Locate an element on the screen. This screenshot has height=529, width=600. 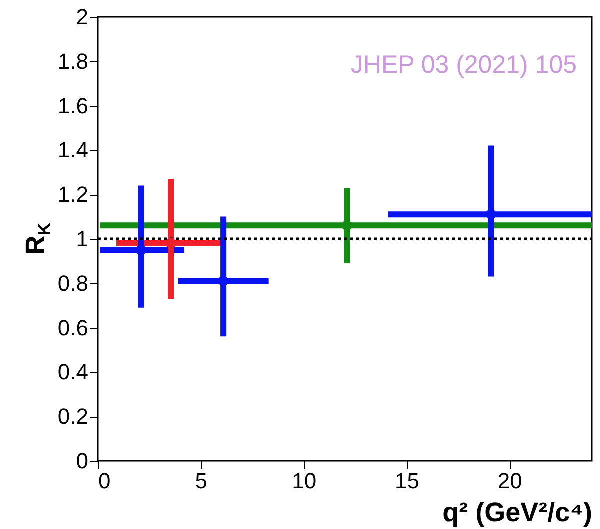
x-tick-label: 0 is located at coordinates (104, 481).